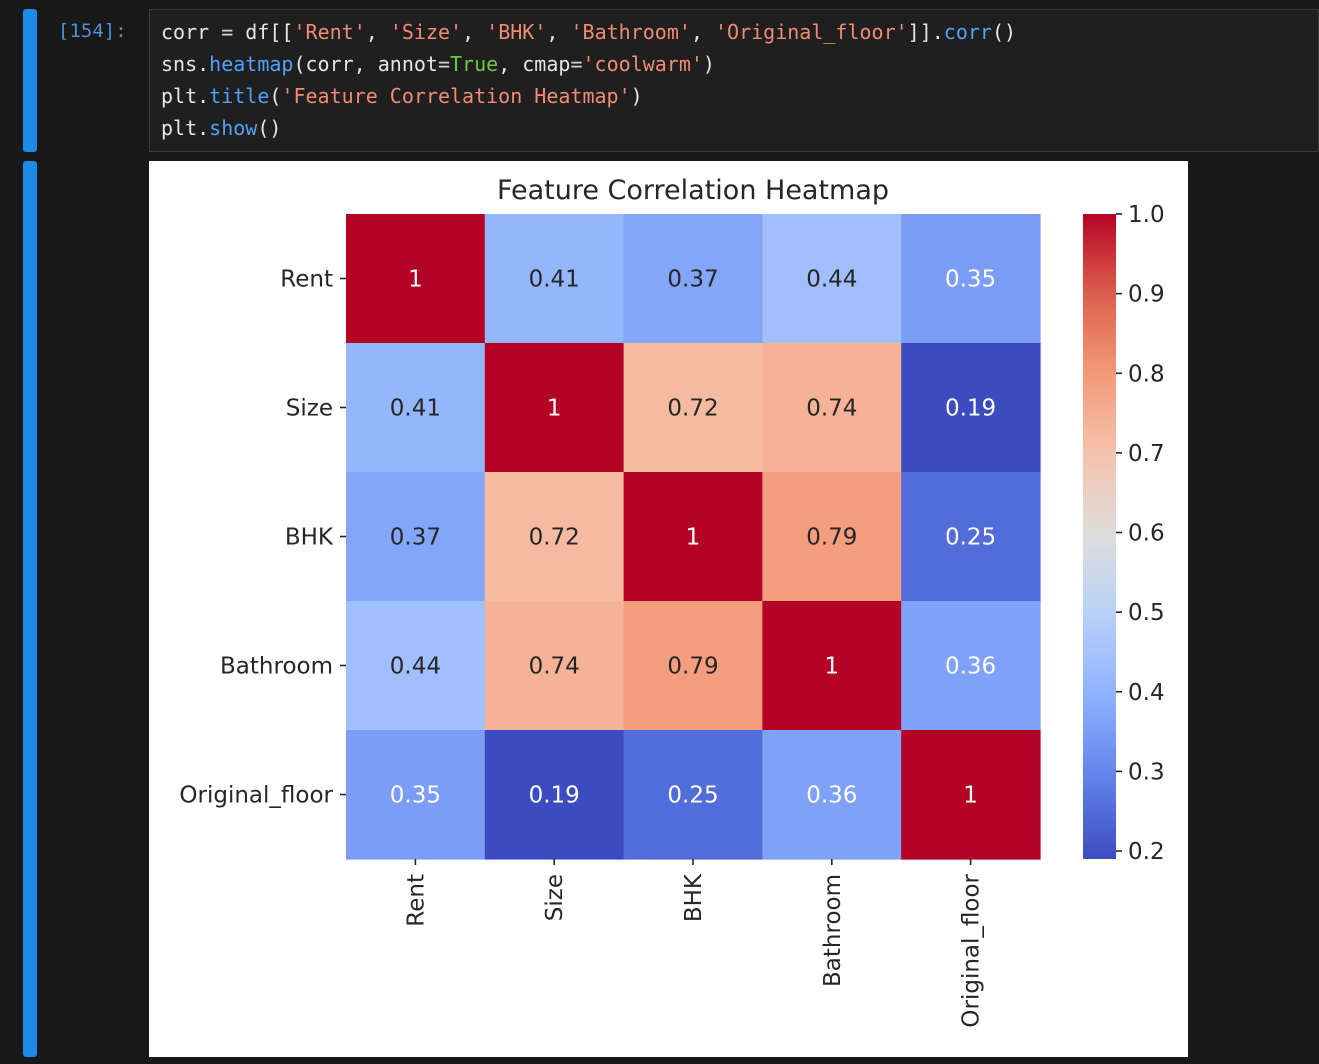 This screenshot has width=1319, height=1064. What do you see at coordinates (972, 950) in the screenshot?
I see `x-tick-label: Original_floor` at bounding box center [972, 950].